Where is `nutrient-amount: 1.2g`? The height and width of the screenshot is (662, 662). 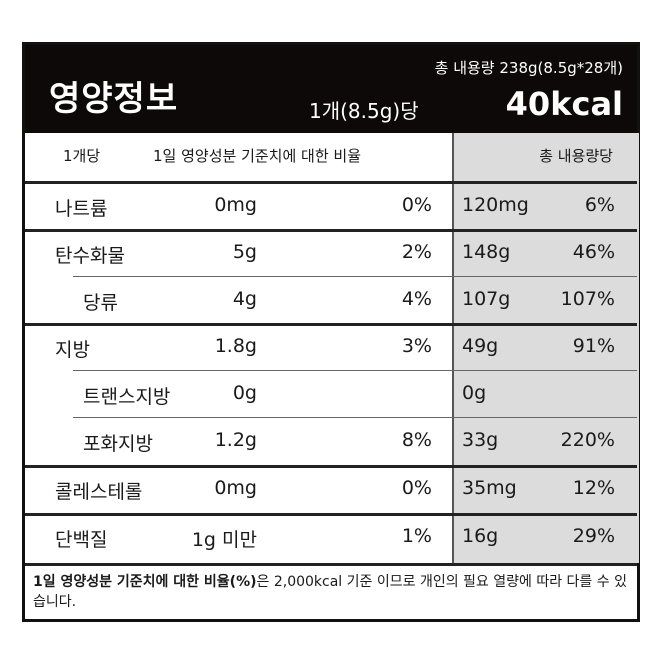 nutrient-amount: 1.2g is located at coordinates (235, 440).